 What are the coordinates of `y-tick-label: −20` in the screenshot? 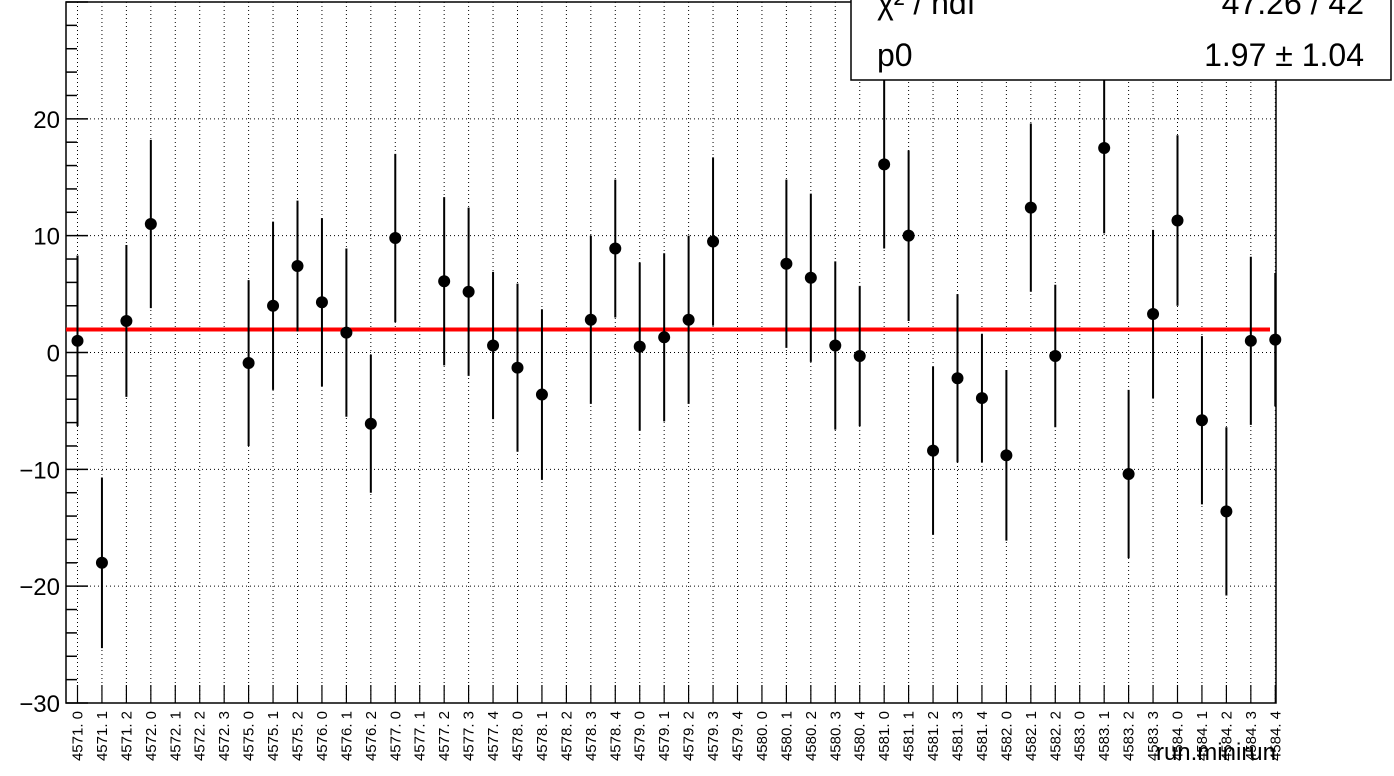 It's located at (39, 587).